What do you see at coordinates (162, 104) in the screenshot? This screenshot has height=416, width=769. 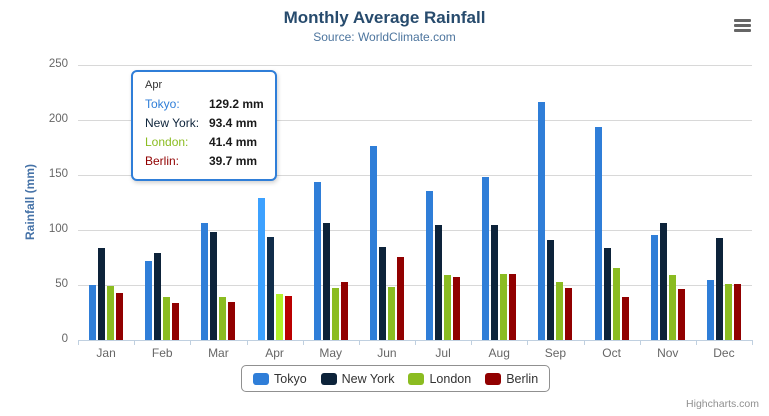 I see `tooltip-series-label: Tokyo:` at bounding box center [162, 104].